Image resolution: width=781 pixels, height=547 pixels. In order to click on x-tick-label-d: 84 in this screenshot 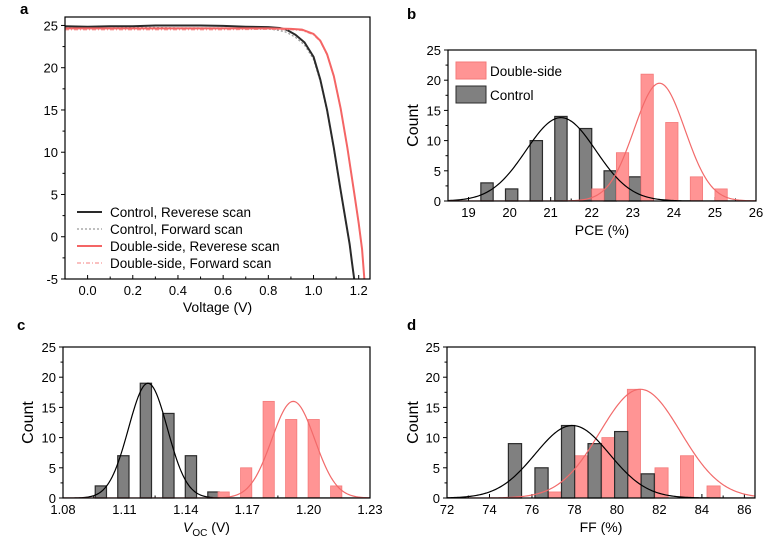, I will do `click(702, 509)`.